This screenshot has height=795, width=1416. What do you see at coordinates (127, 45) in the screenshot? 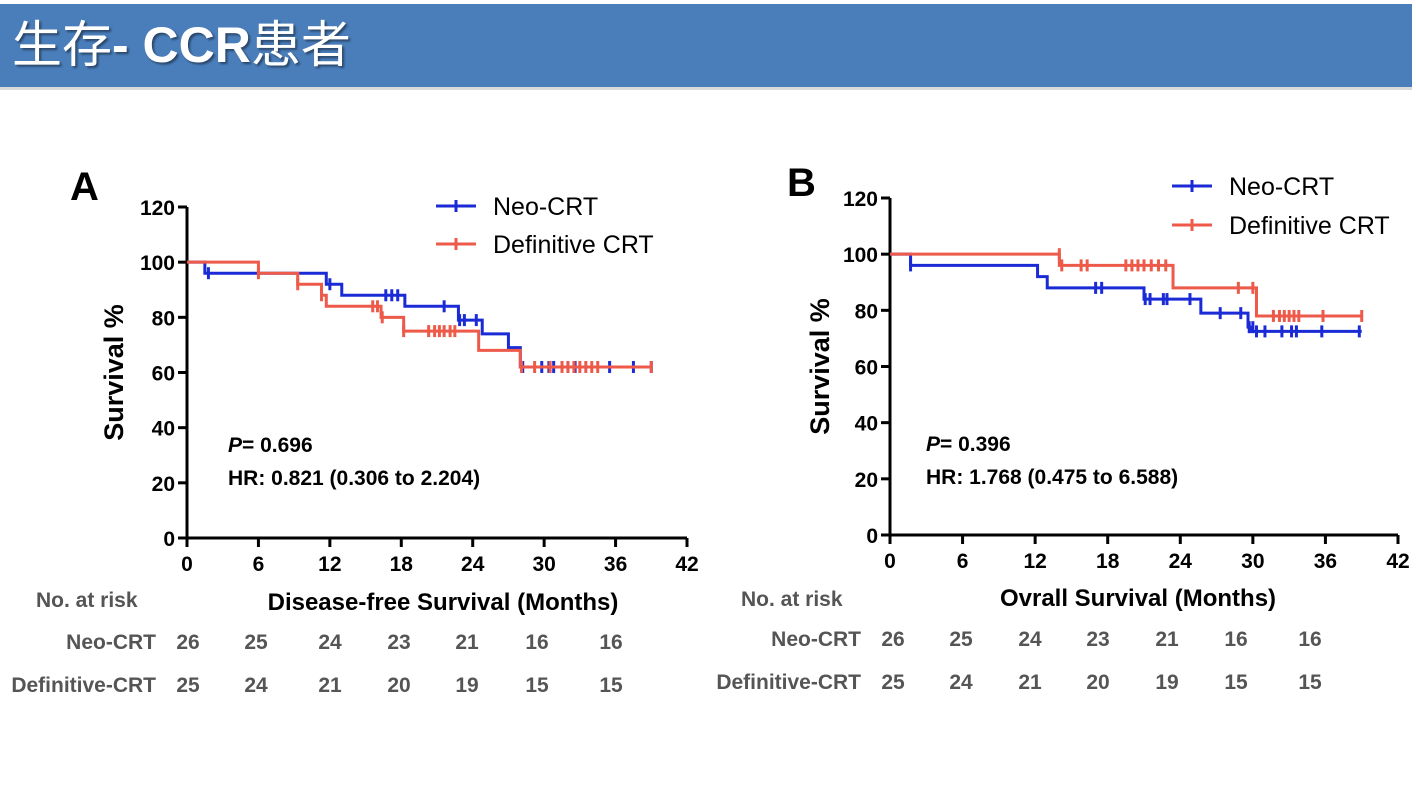
I see `slide-title-sep: -` at bounding box center [127, 45].